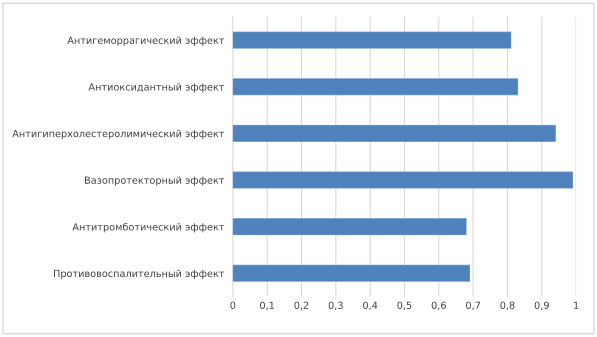  I want to click on y-tick-label: Антиоксидантный эффект, so click(156, 87).